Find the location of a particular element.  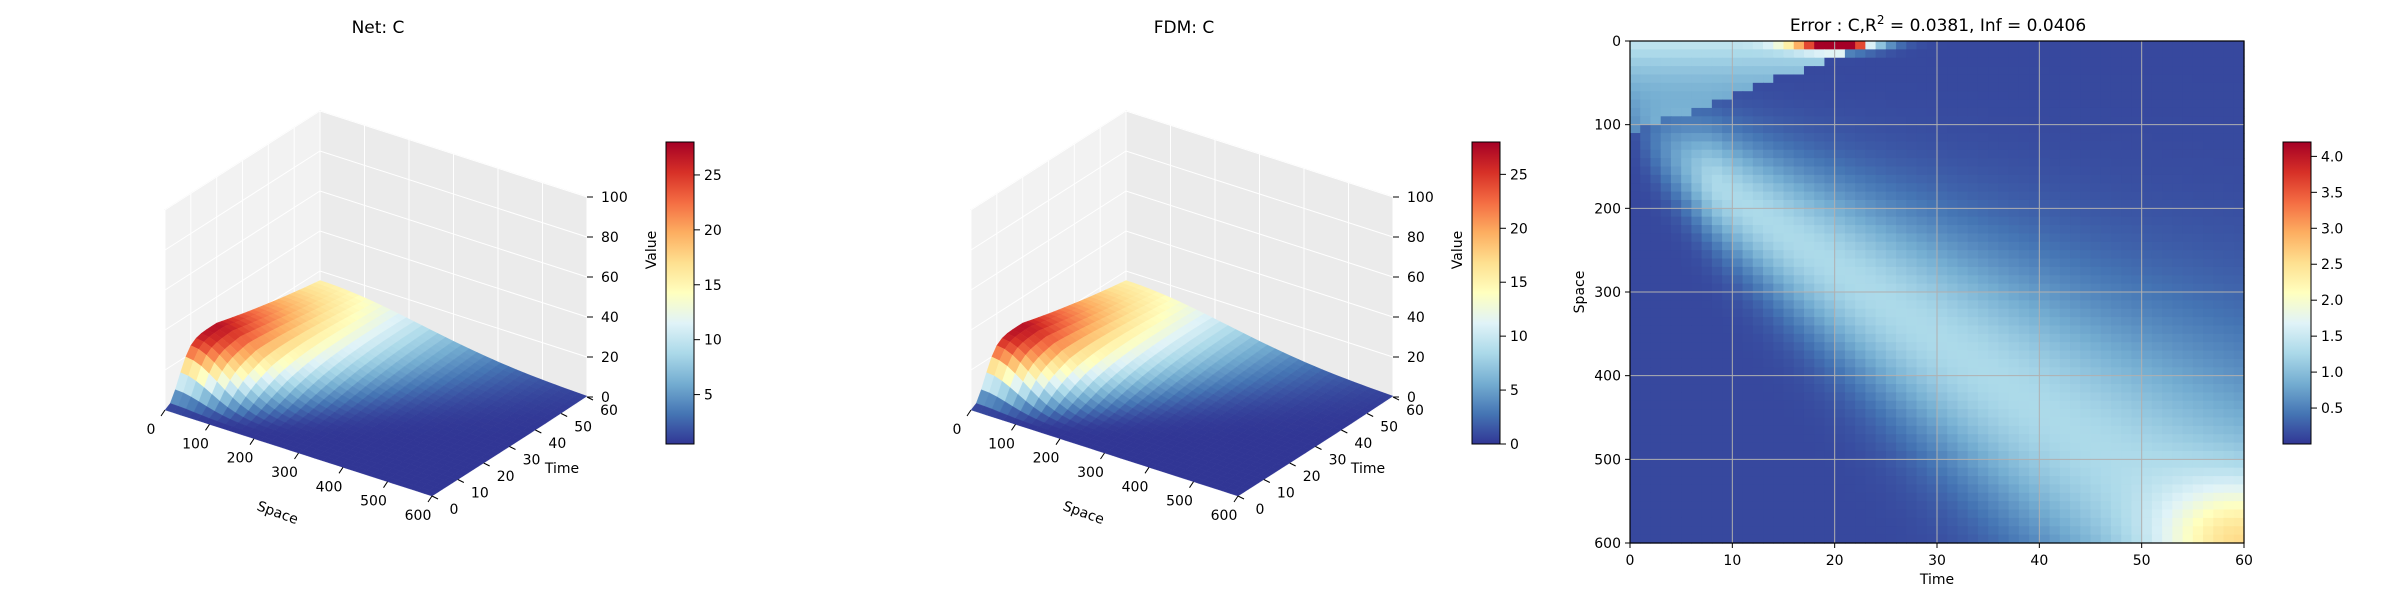

x-axis-label: Space is located at coordinates (1084, 513).